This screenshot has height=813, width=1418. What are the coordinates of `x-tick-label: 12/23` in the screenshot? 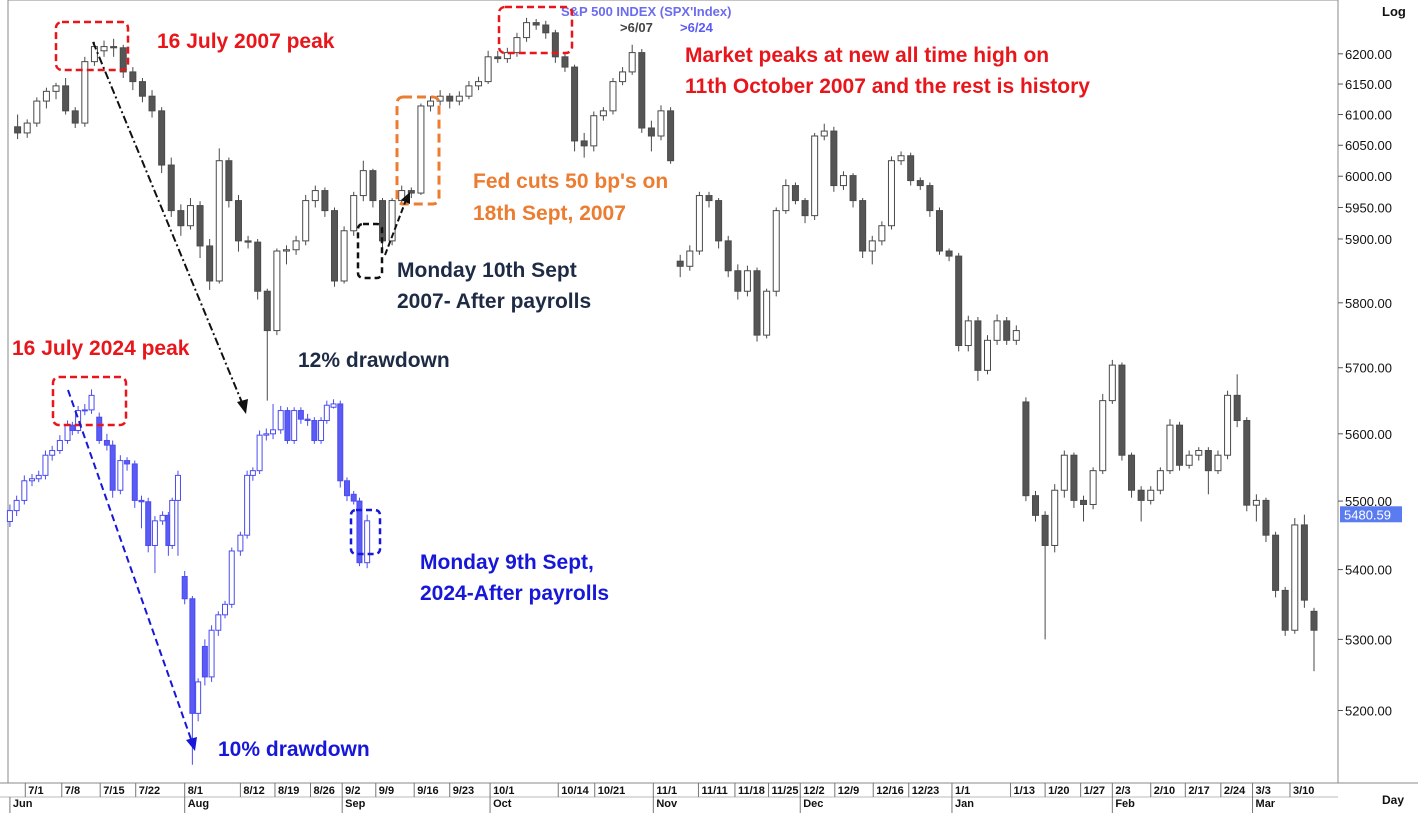 It's located at (926, 791).